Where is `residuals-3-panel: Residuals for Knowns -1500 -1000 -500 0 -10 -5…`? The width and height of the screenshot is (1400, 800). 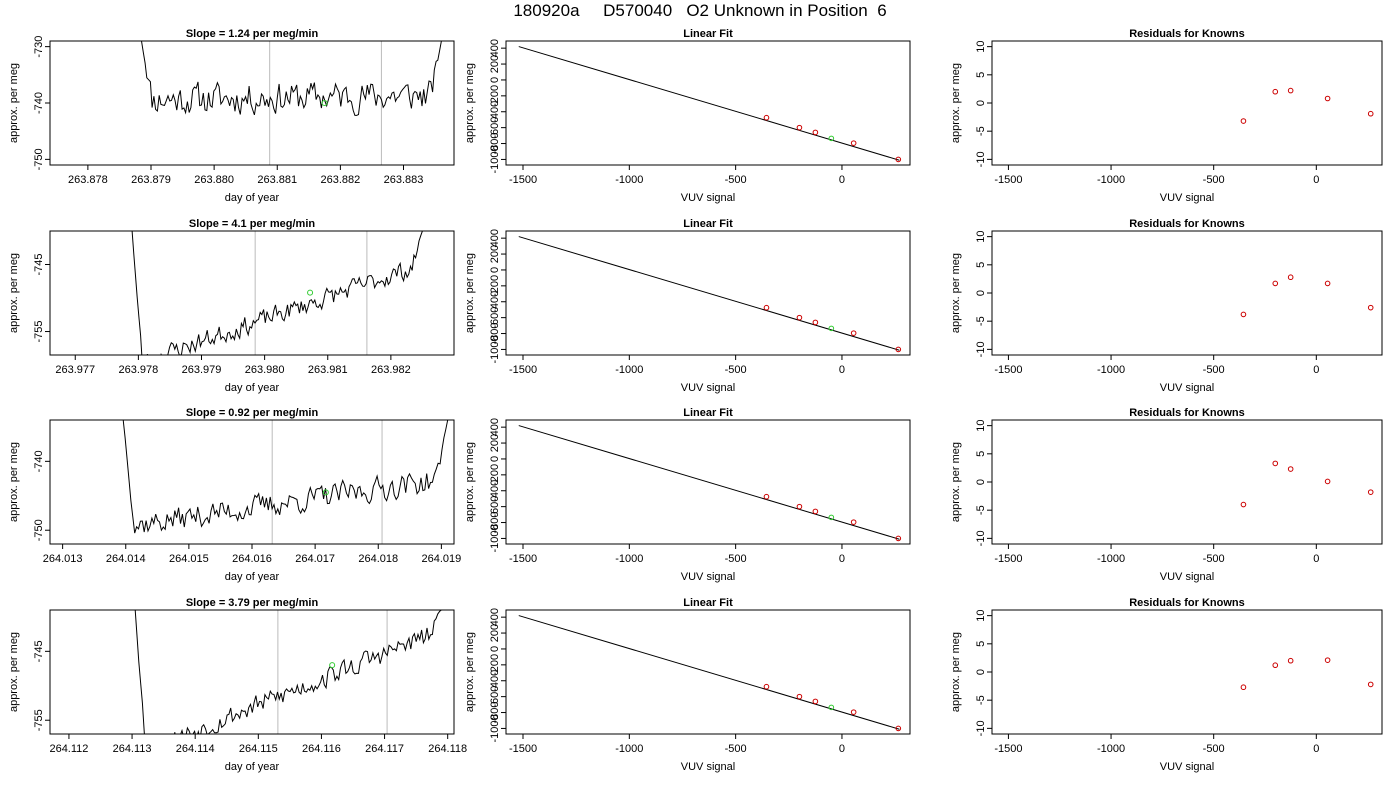 residuals-3-panel: Residuals for Knowns -1500 -1000 -500 0 -10 -5… is located at coordinates (1166, 495).